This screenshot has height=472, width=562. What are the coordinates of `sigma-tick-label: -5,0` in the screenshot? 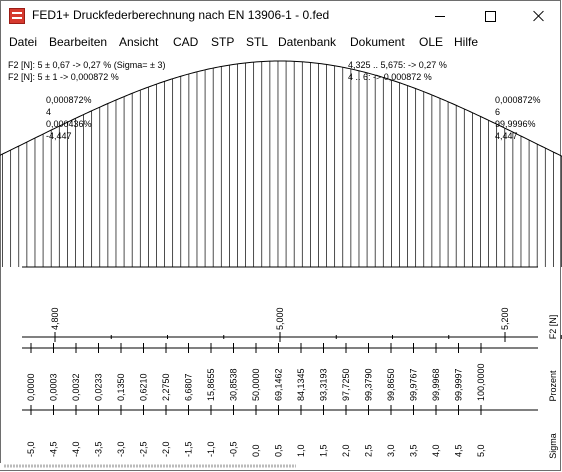 It's located at (31, 449).